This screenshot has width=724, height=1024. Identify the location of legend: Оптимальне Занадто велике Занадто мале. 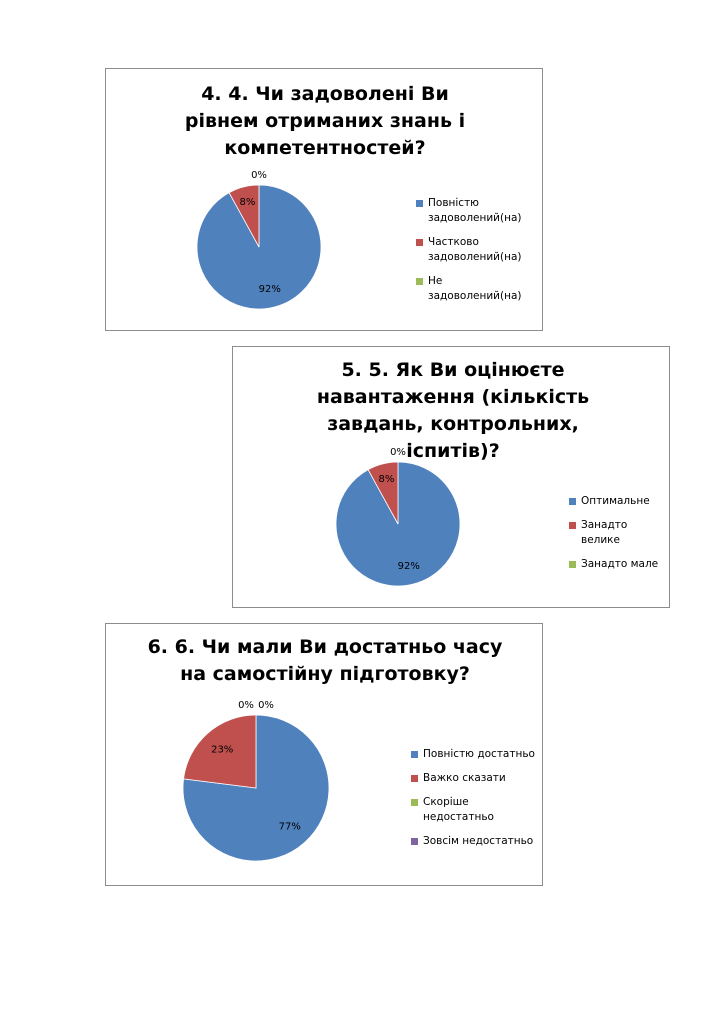
(619, 537).